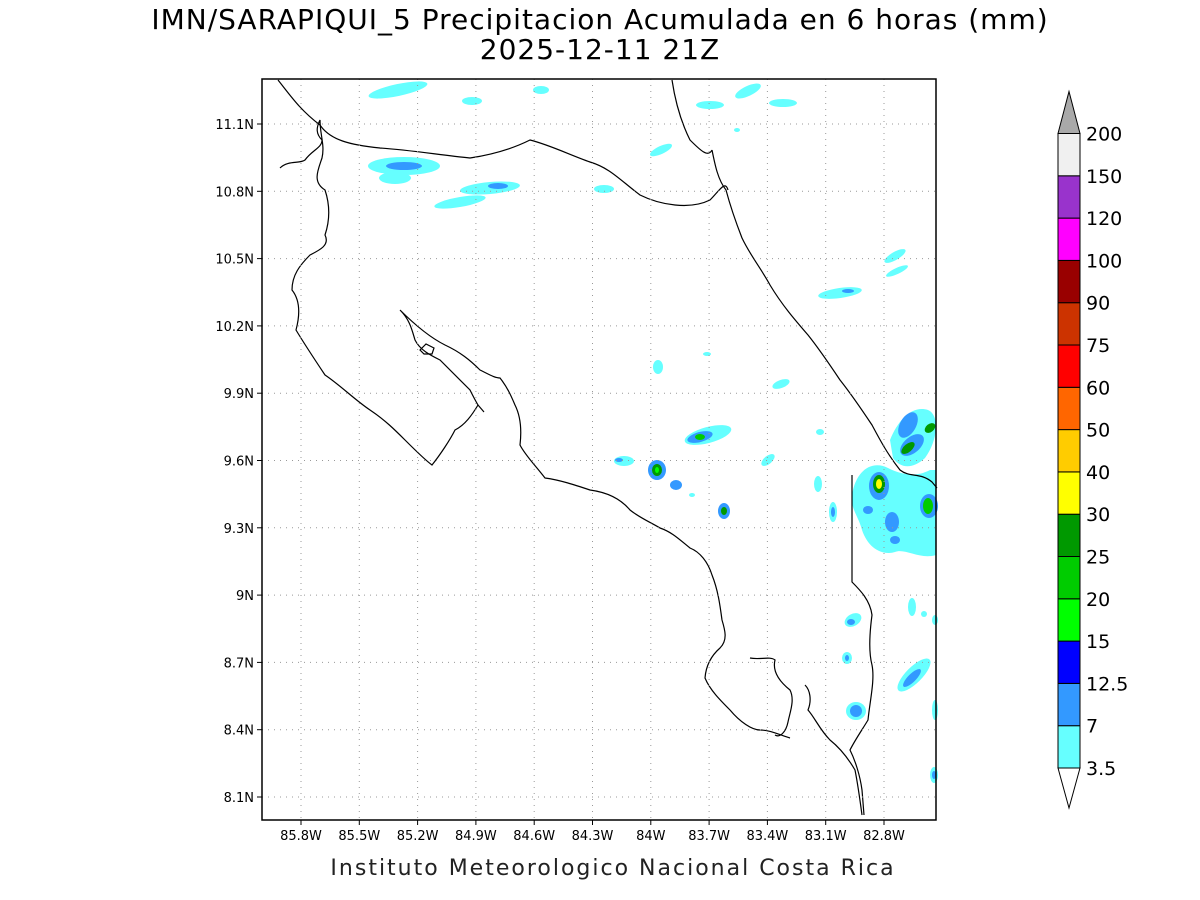  I want to click on lat-tick-label: 8.1N, so click(239, 798).